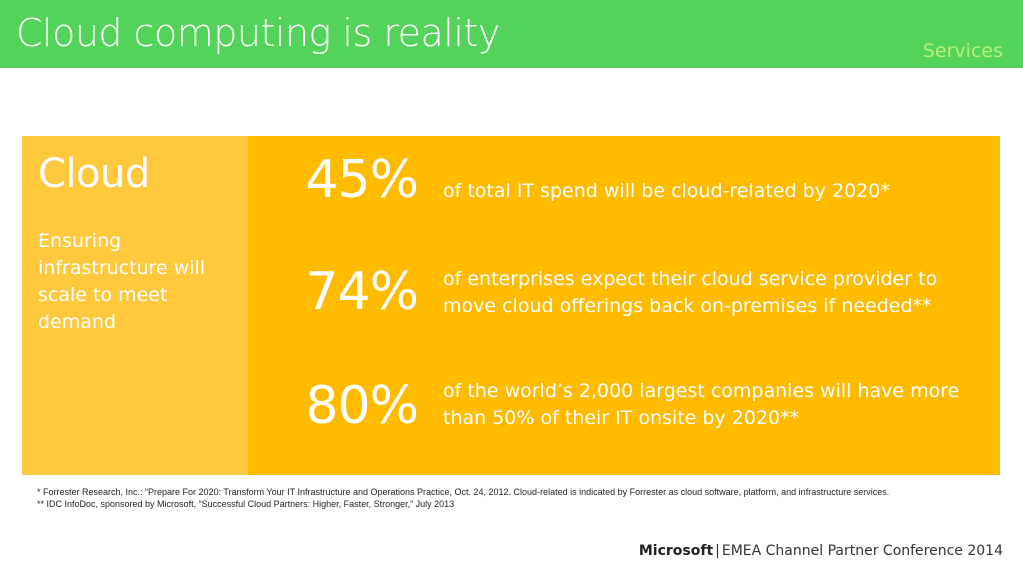 Image resolution: width=1023 pixels, height=575 pixels. Describe the element at coordinates (258, 33) in the screenshot. I see `slide-title: Cloud computing is reality` at that location.